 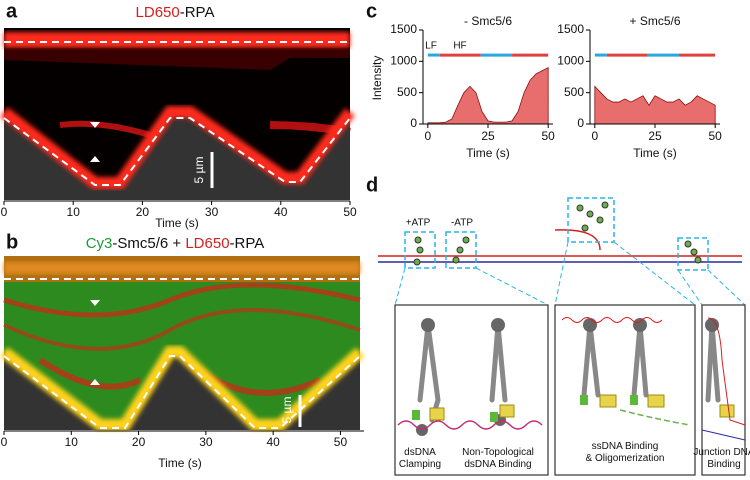 I want to click on chart-title: + Smc5/6, so click(x=654, y=21).